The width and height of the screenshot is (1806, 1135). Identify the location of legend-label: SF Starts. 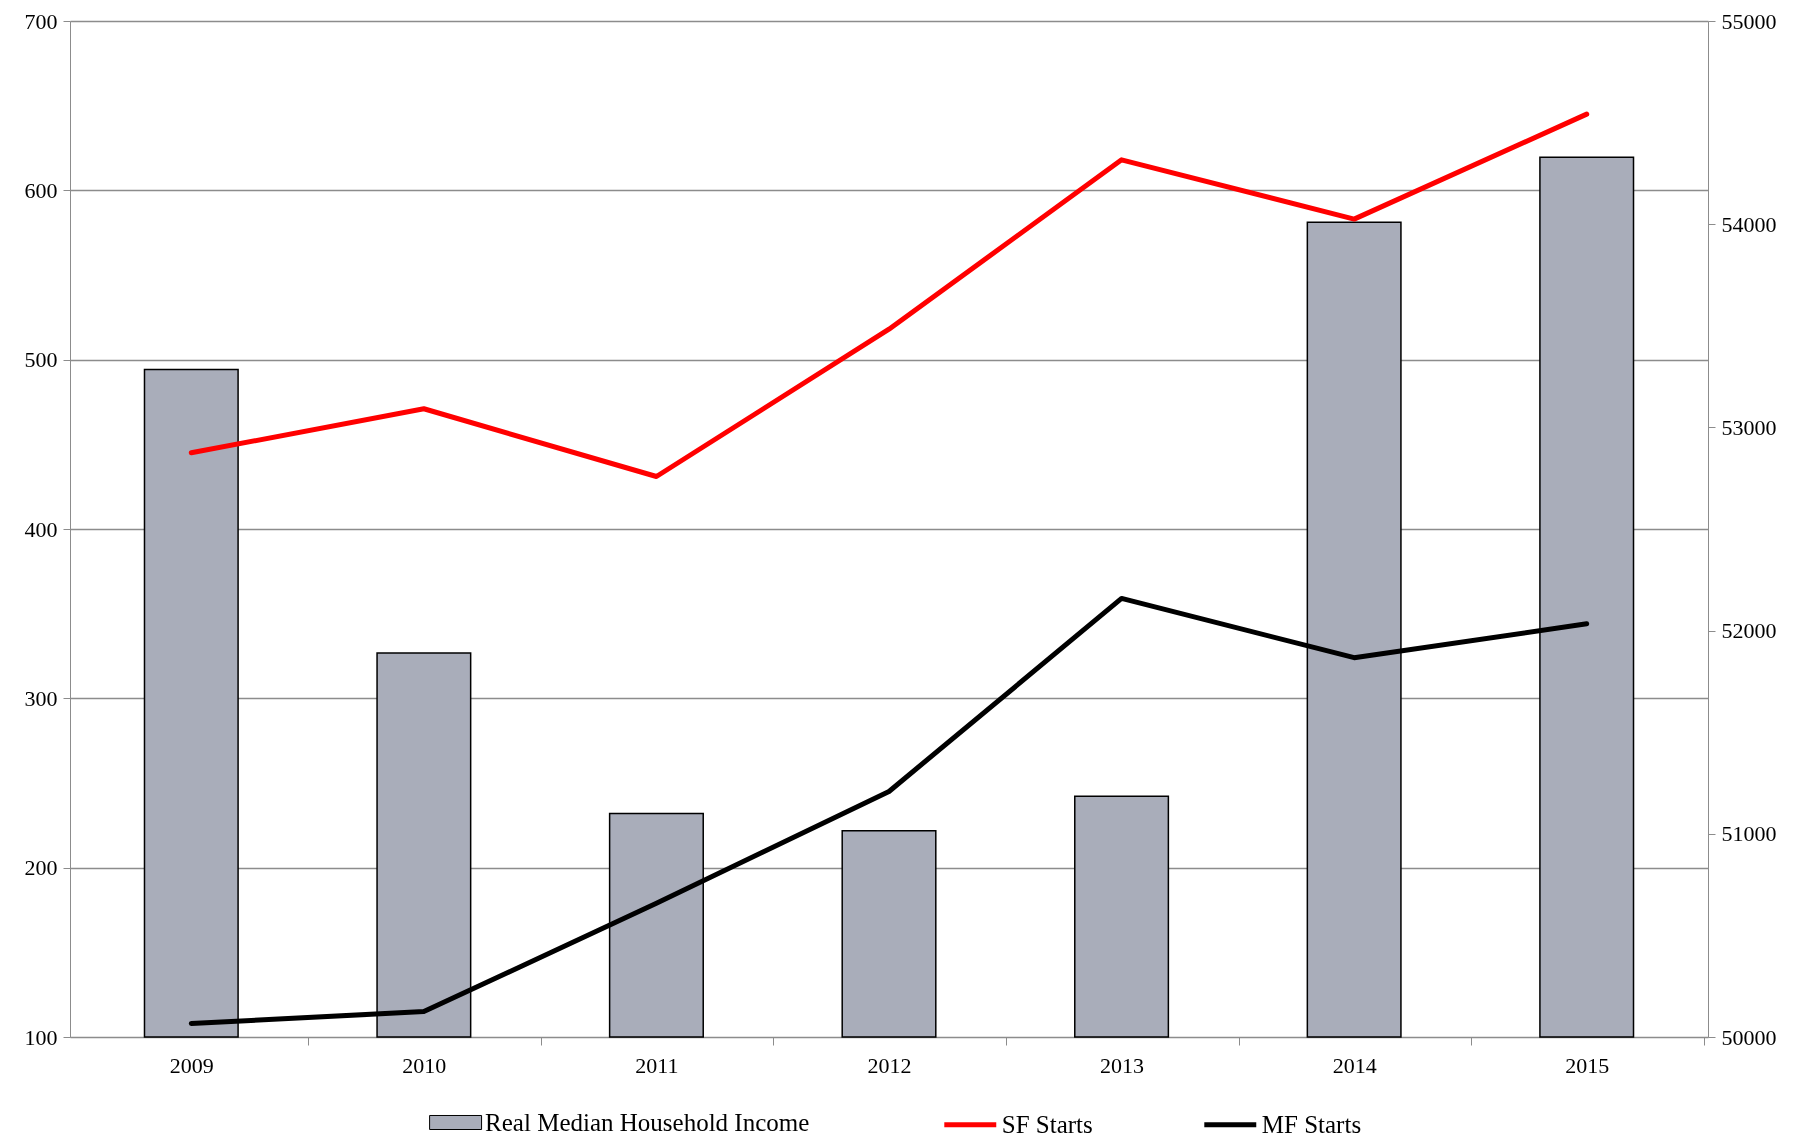
(1047, 1122).